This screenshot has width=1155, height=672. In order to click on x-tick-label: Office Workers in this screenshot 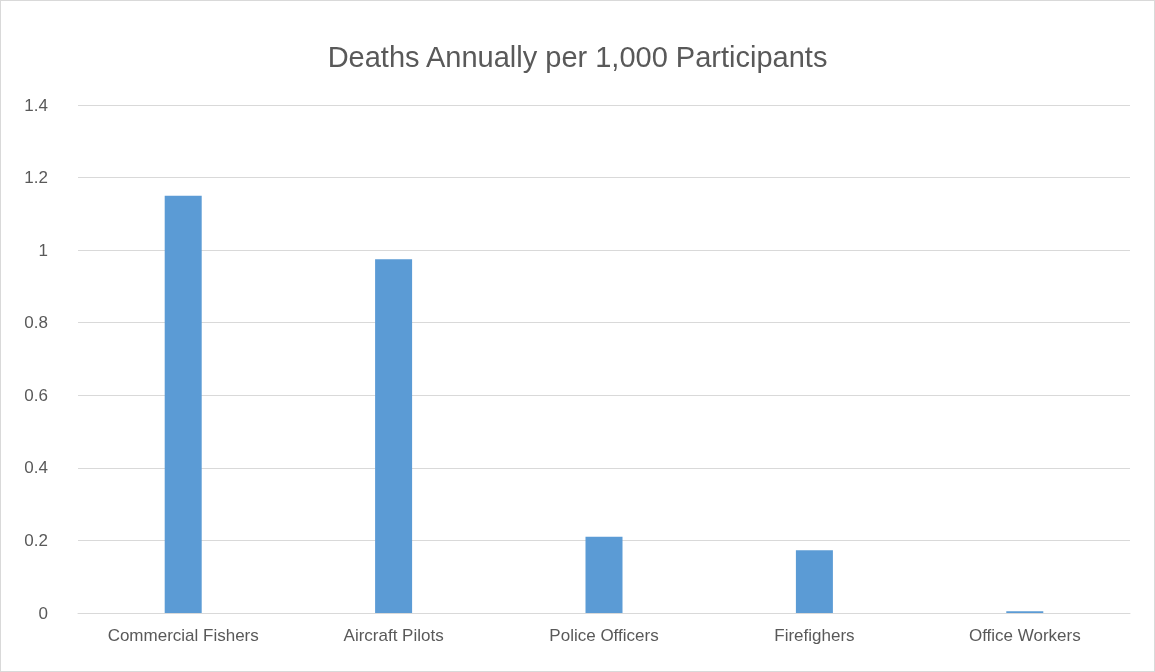, I will do `click(1024, 635)`.